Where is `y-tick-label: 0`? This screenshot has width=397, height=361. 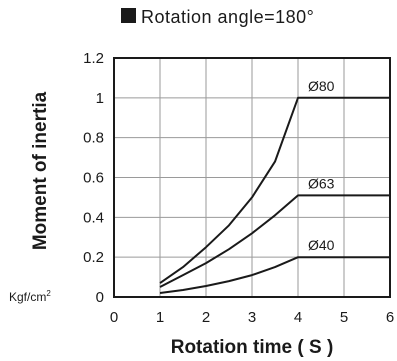 y-tick-label: 0 is located at coordinates (100, 297).